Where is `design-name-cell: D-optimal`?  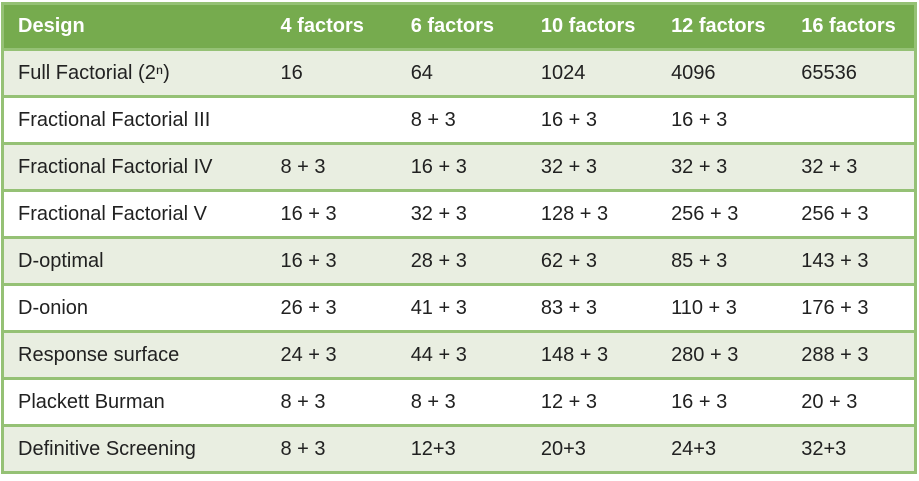 design-name-cell: D-optimal is located at coordinates (133, 261).